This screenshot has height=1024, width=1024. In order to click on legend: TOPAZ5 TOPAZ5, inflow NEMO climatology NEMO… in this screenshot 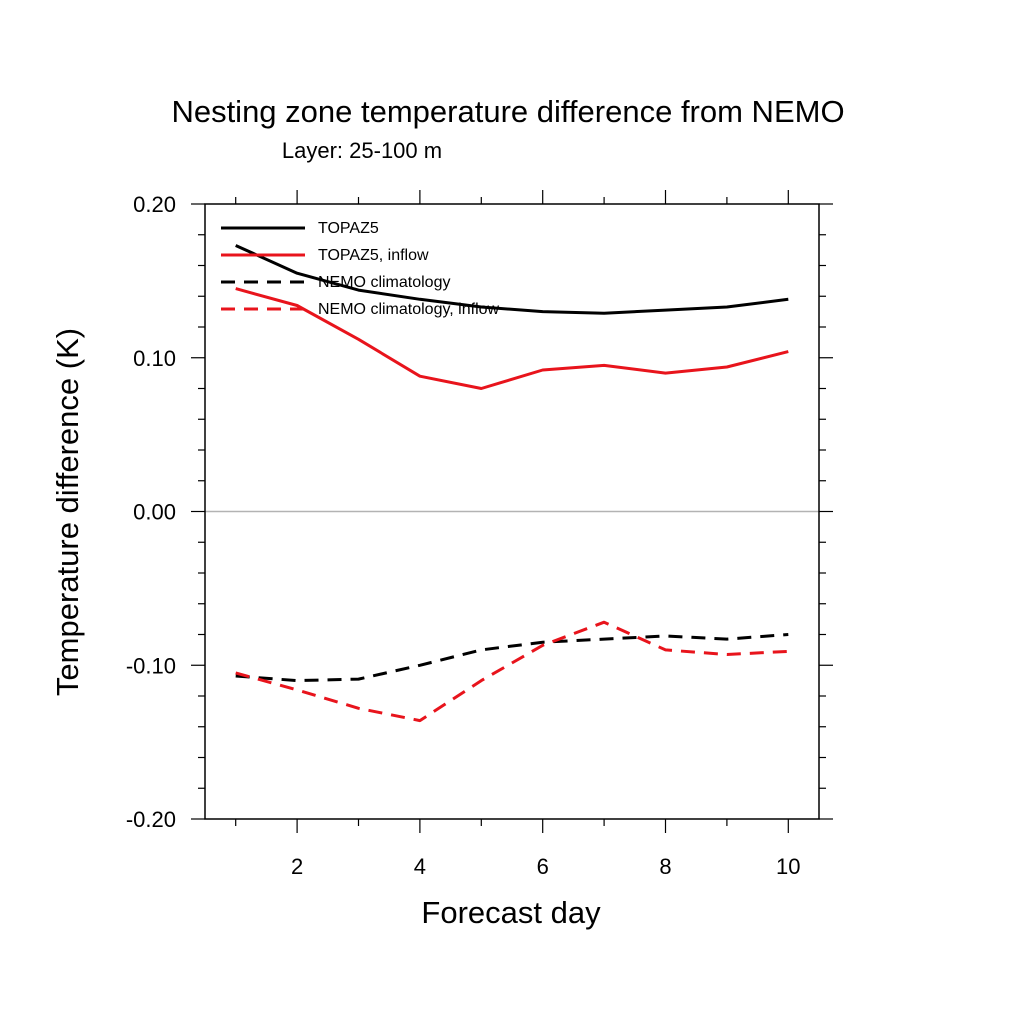, I will do `click(360, 269)`.